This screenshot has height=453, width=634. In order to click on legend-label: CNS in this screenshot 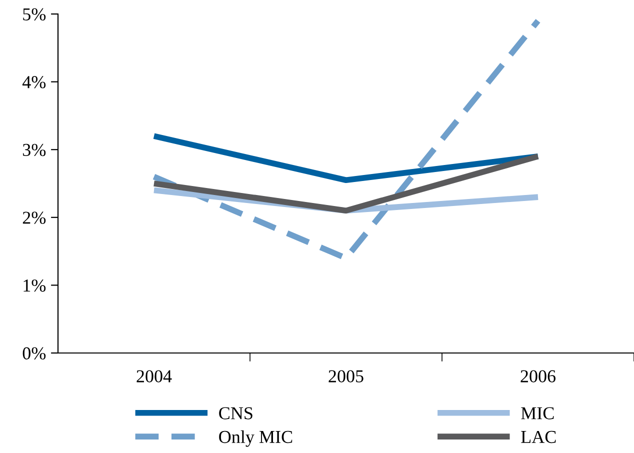, I will do `click(235, 413)`.